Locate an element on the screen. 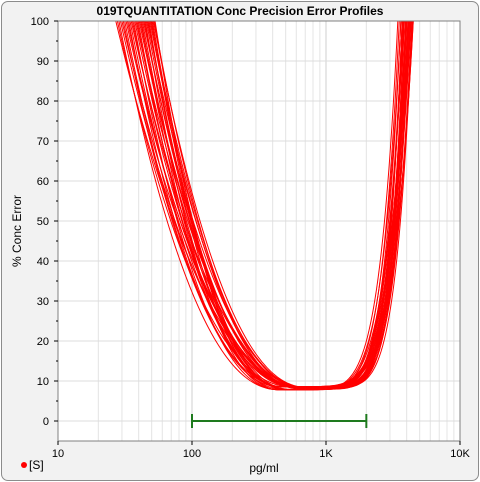 The height and width of the screenshot is (482, 480). legend-marker is located at coordinates (24, 465).